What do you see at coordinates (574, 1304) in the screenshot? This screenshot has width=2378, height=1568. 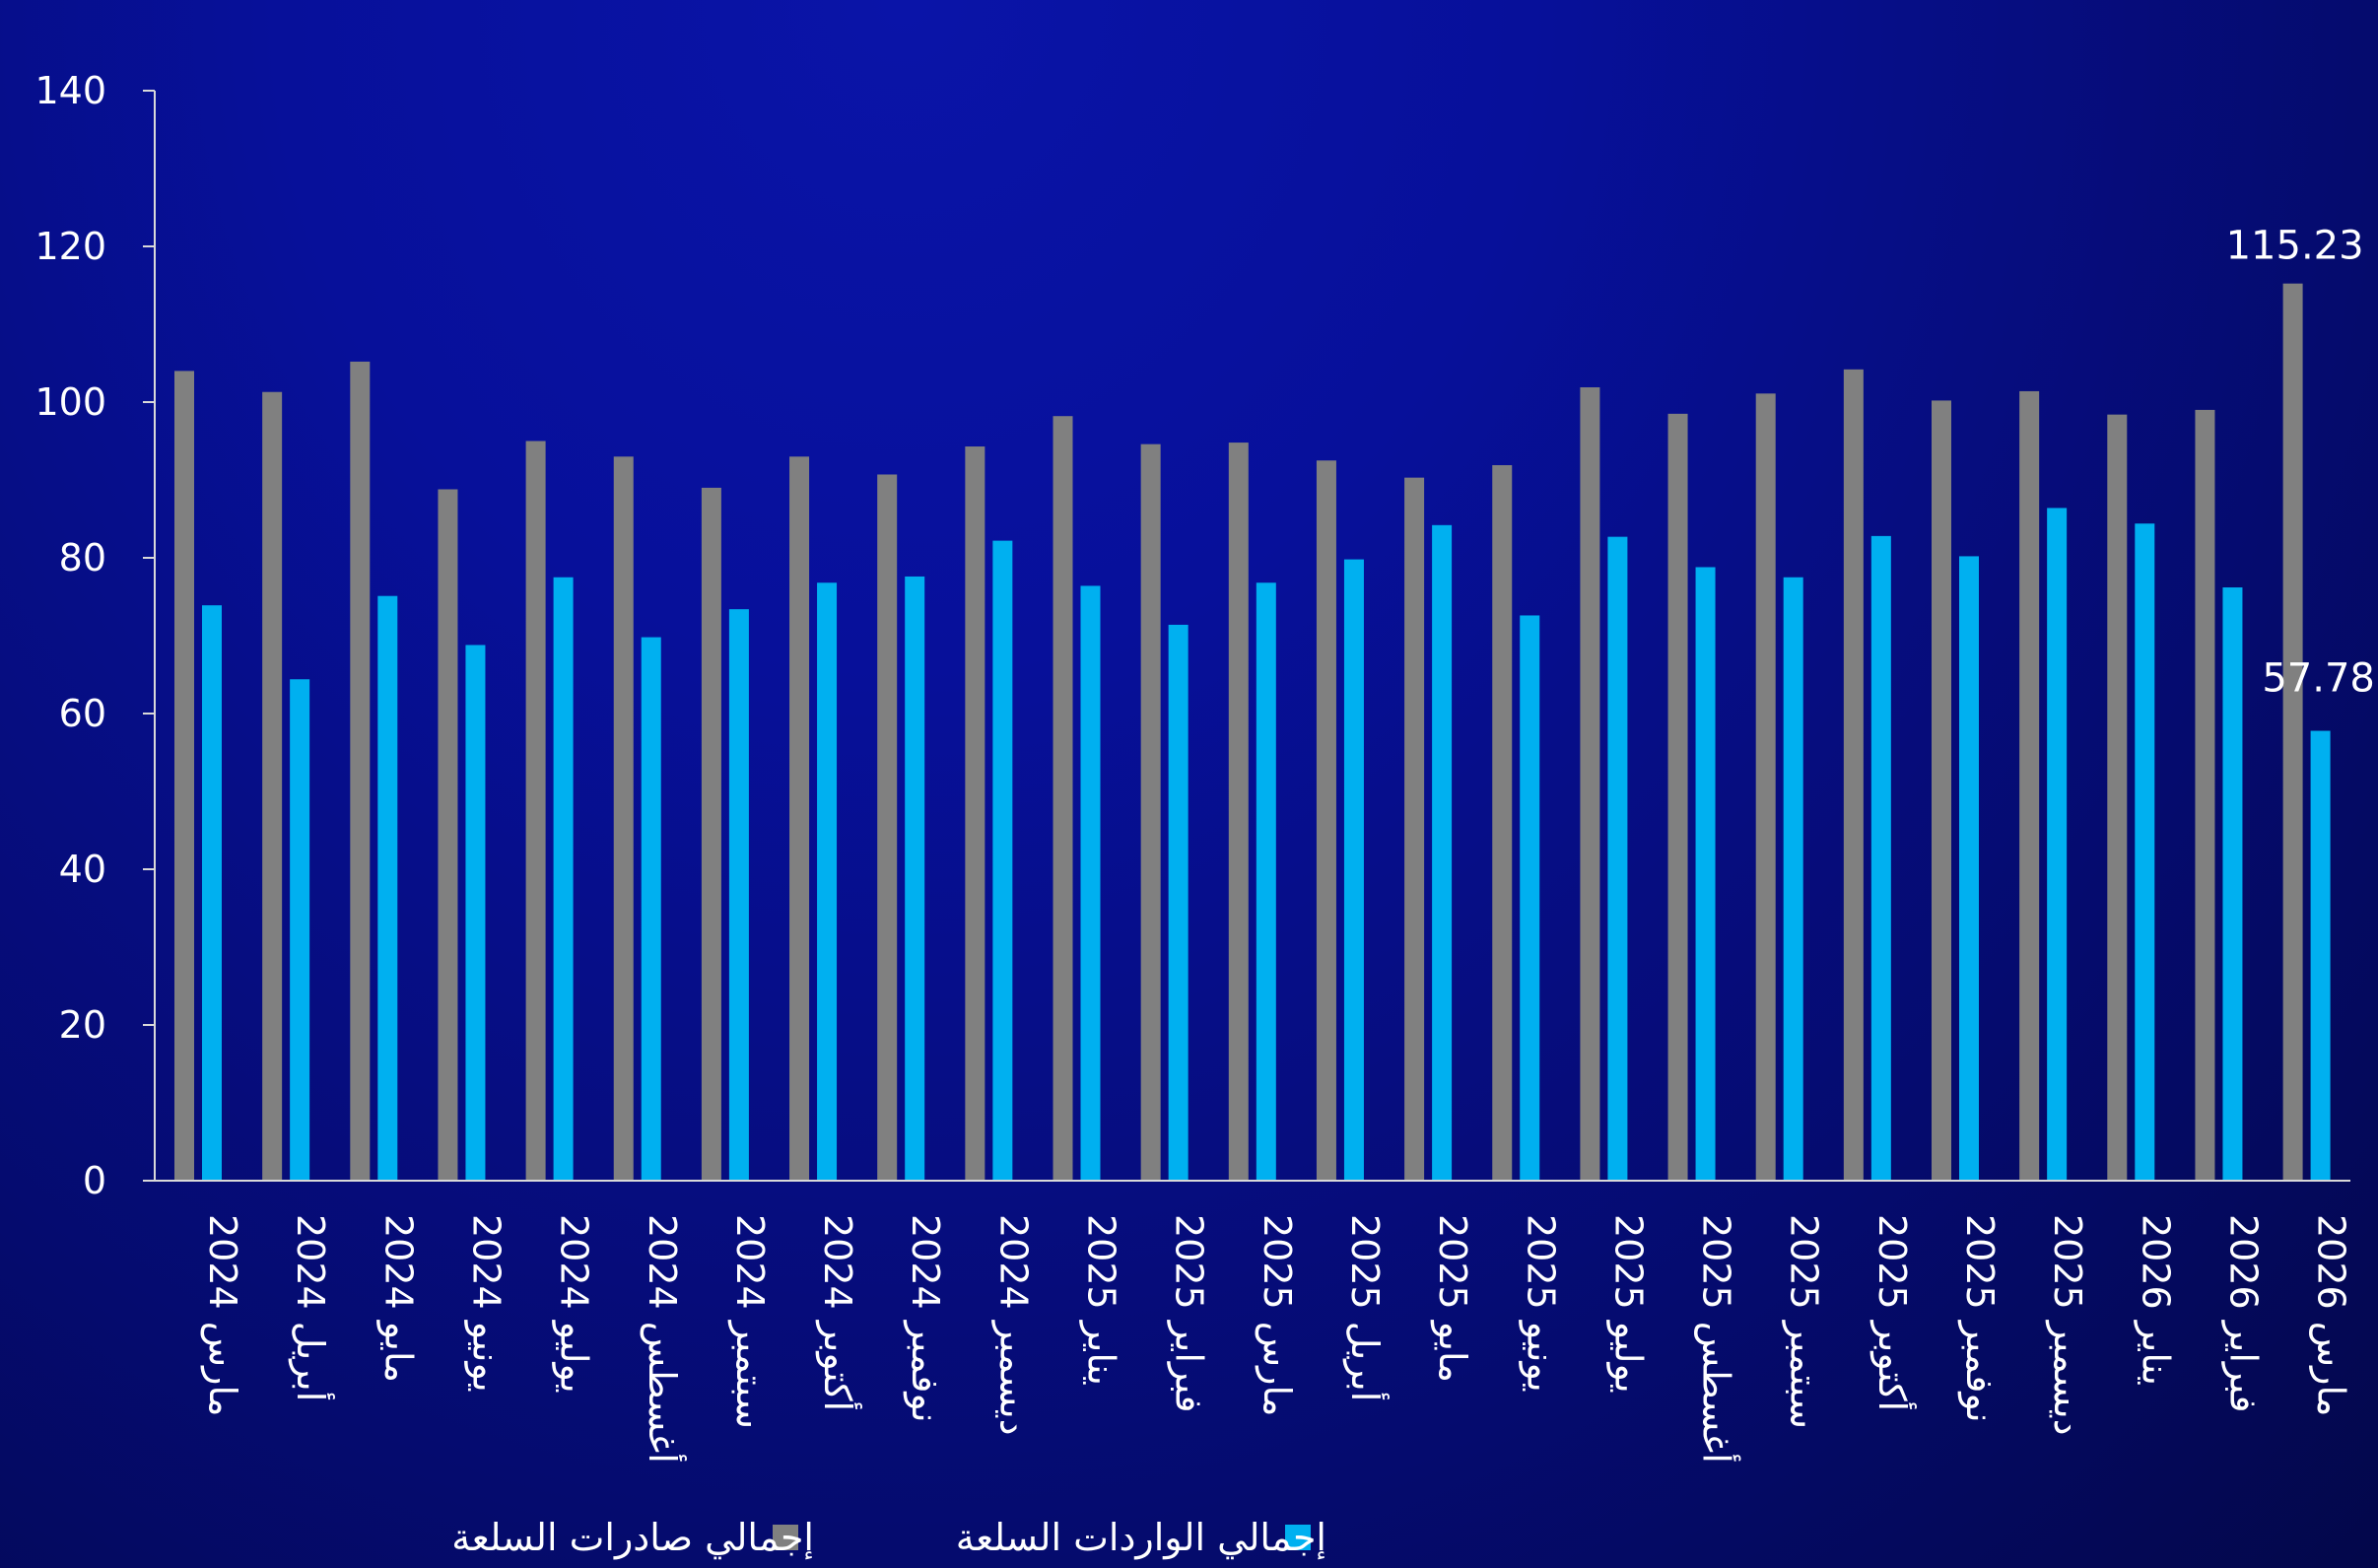 I see `x-tick-label: يوليو 2024` at bounding box center [574, 1304].